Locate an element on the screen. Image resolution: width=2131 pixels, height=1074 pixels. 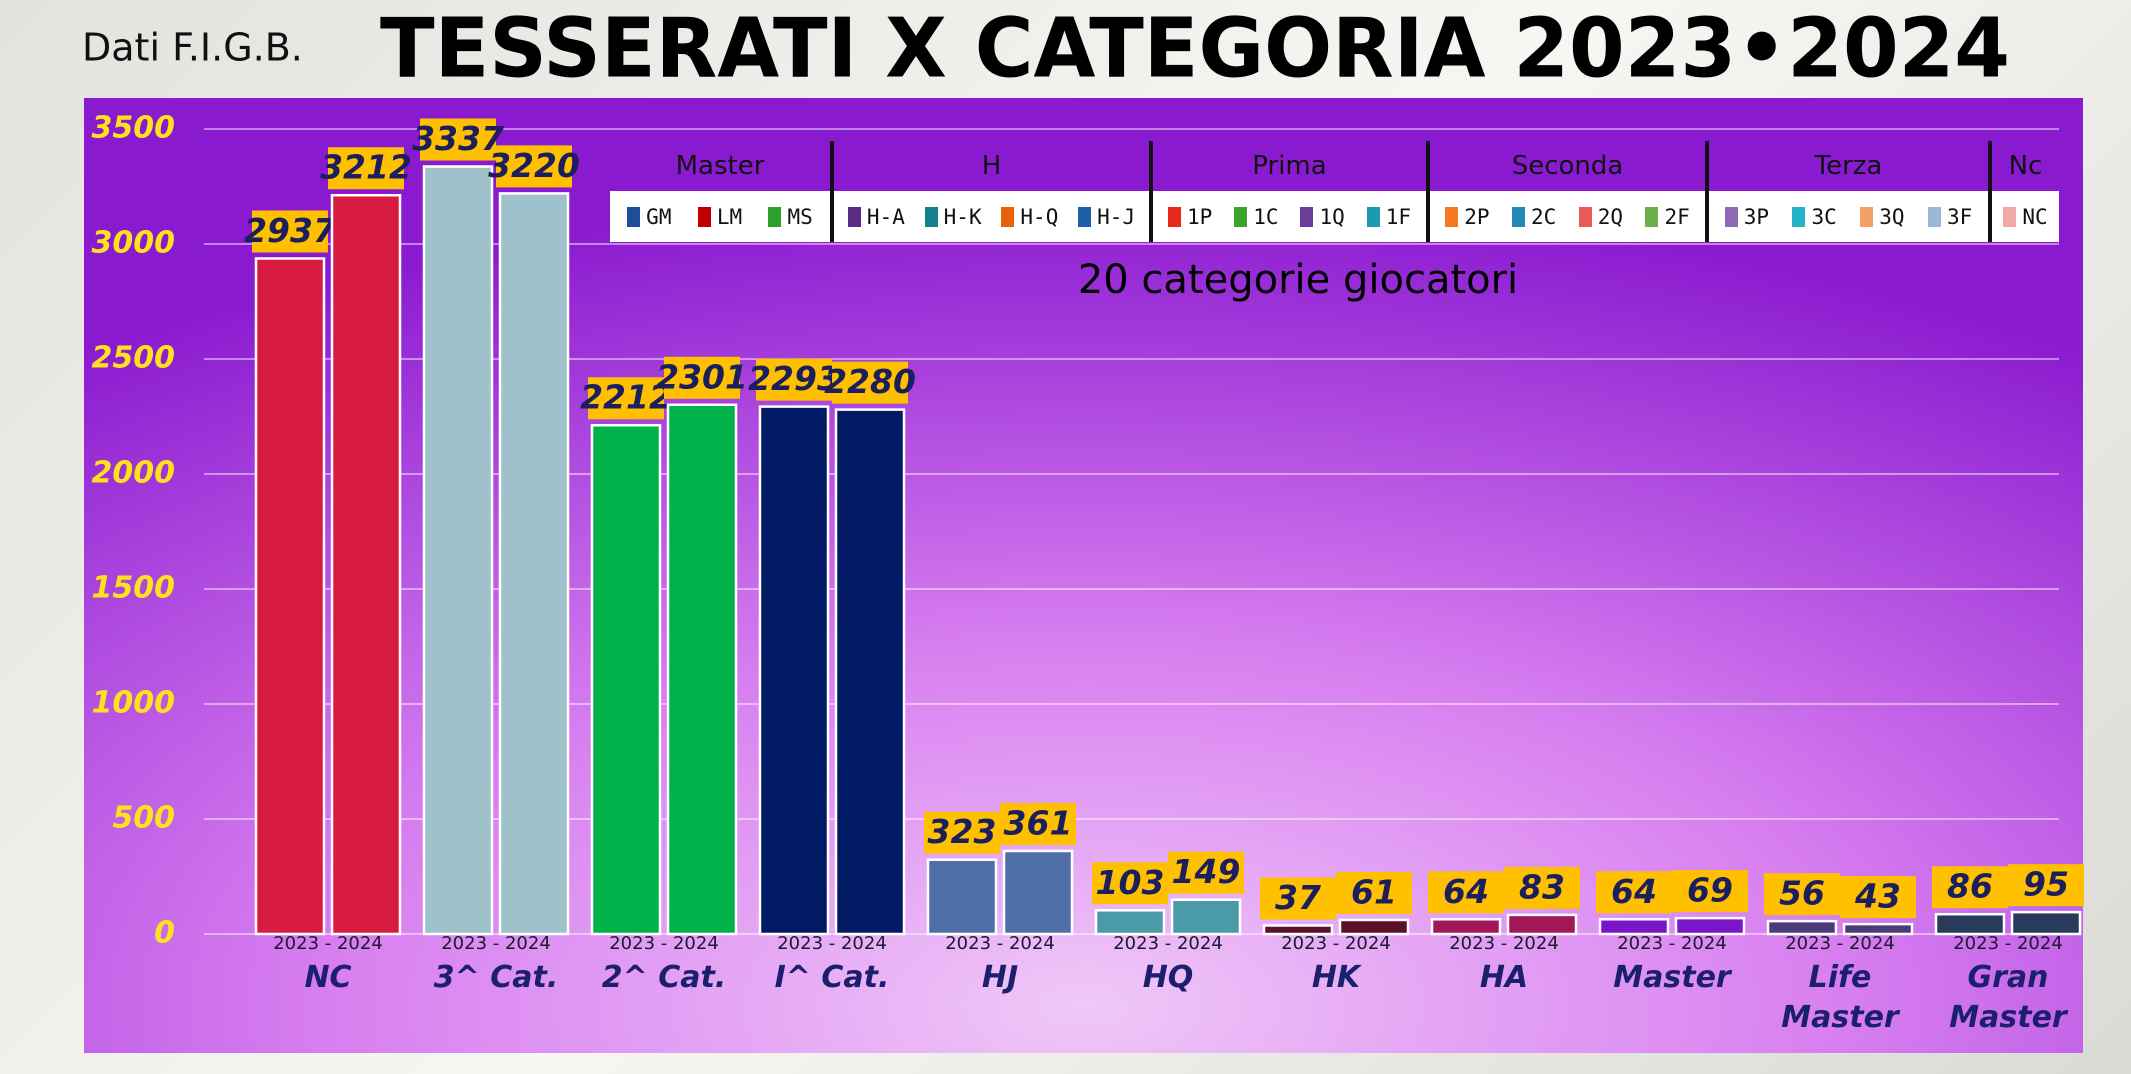
legend-label: 2Q is located at coordinates (1610, 216).